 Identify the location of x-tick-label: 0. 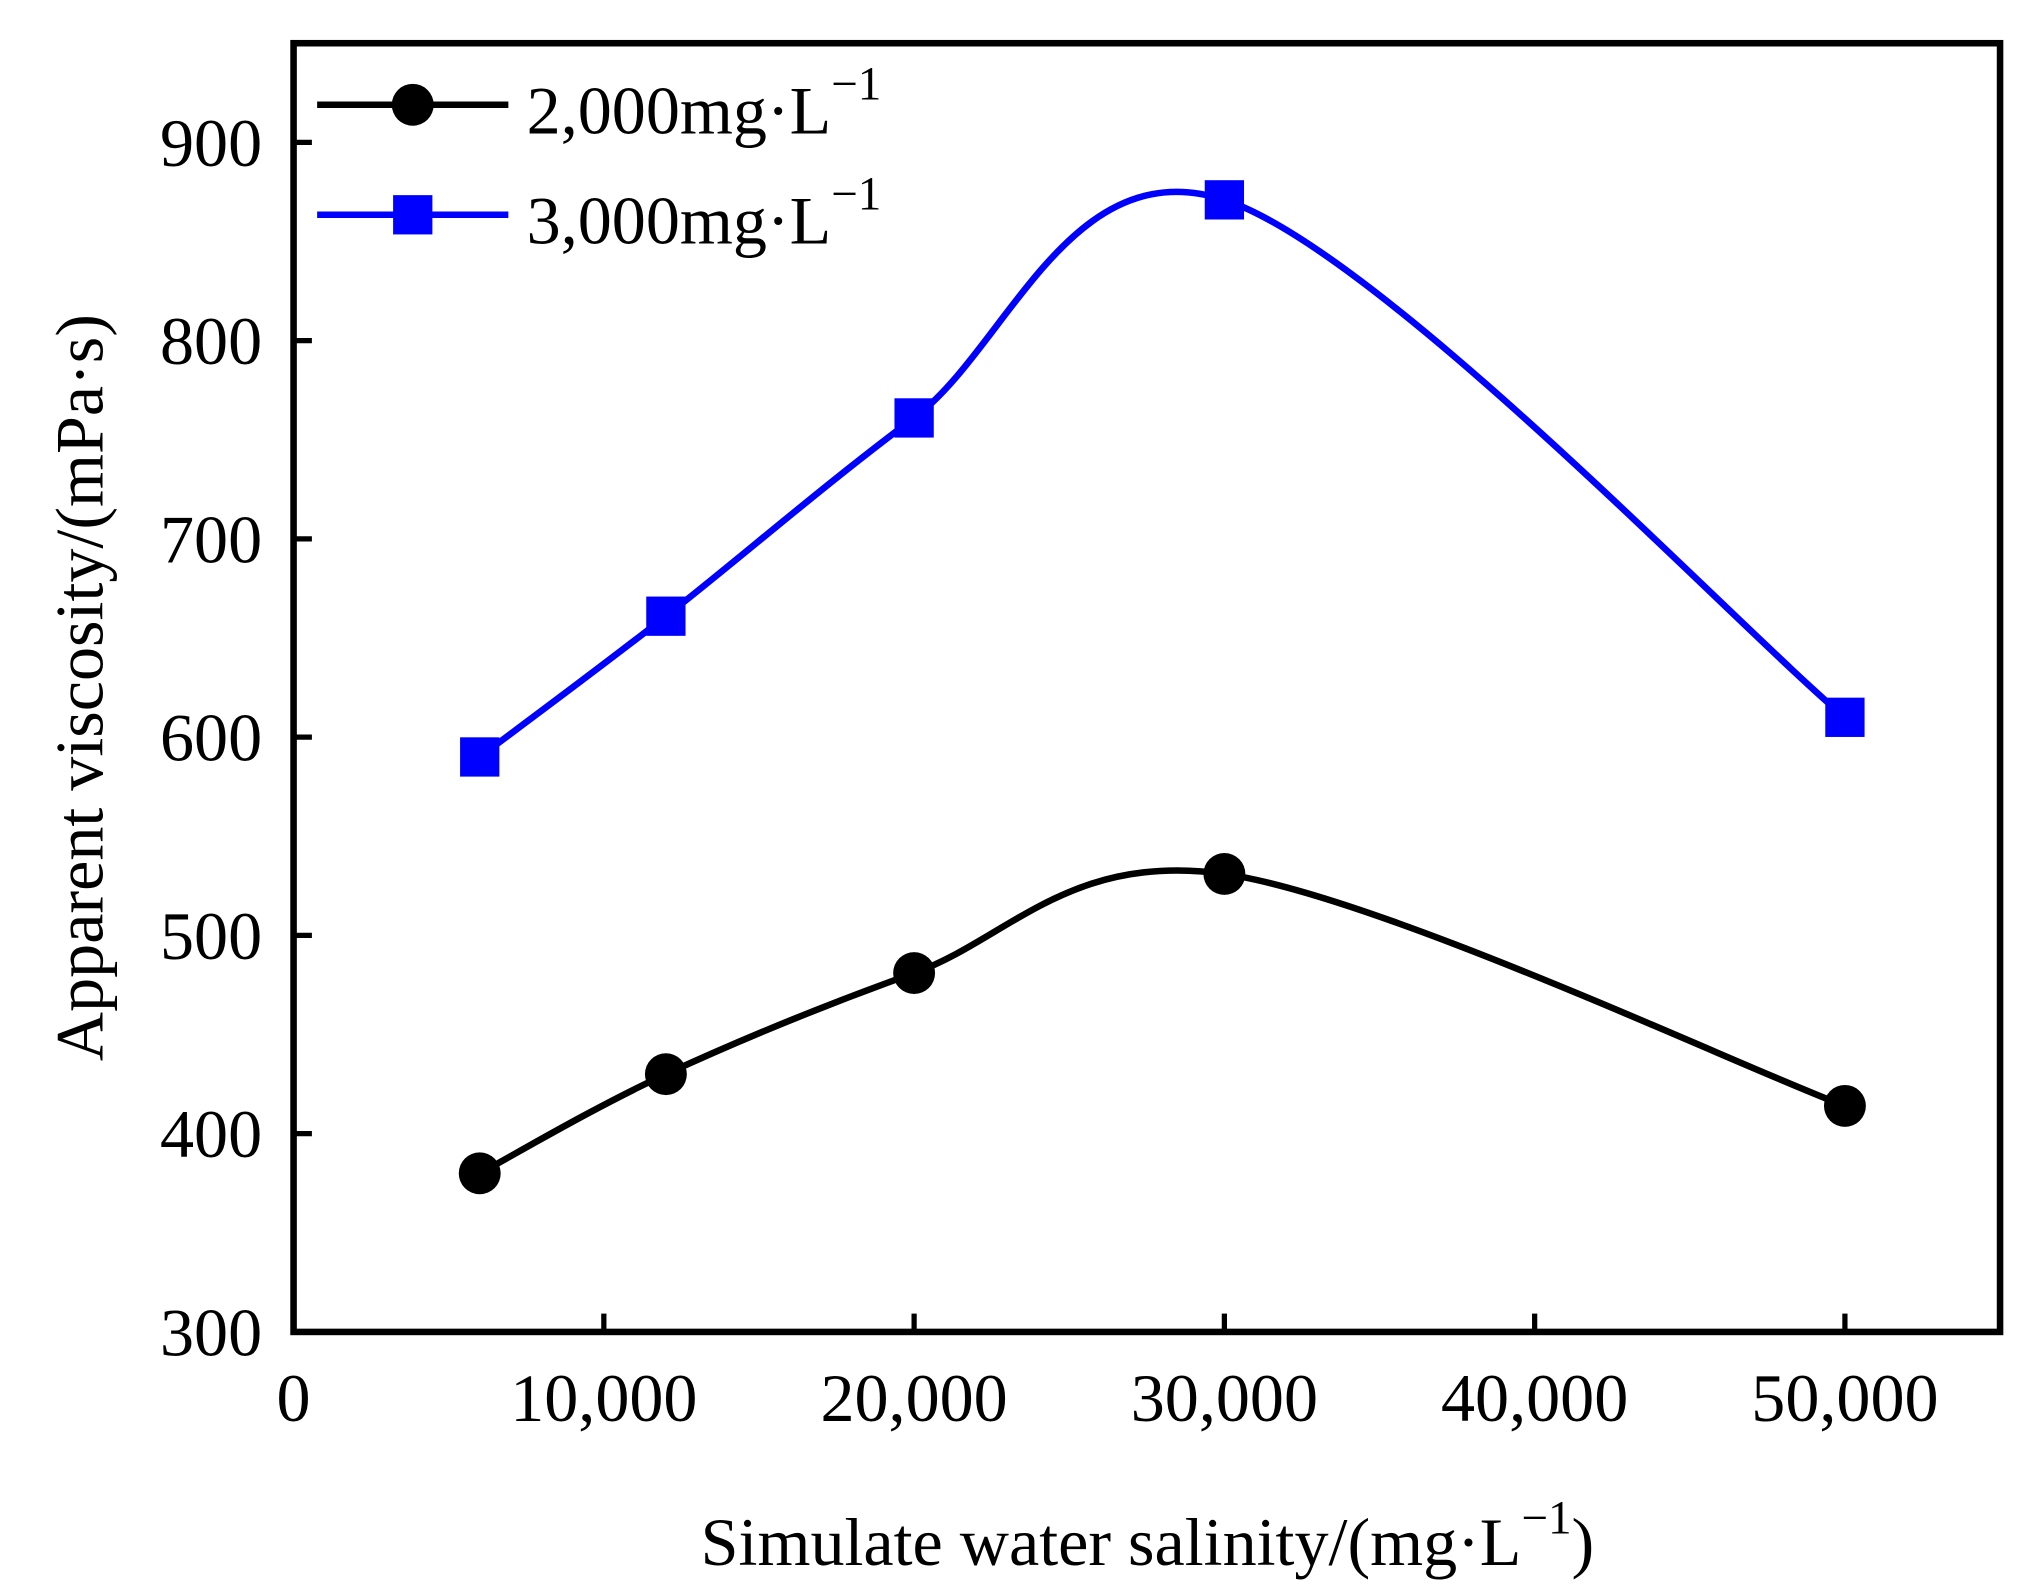
(294, 1398).